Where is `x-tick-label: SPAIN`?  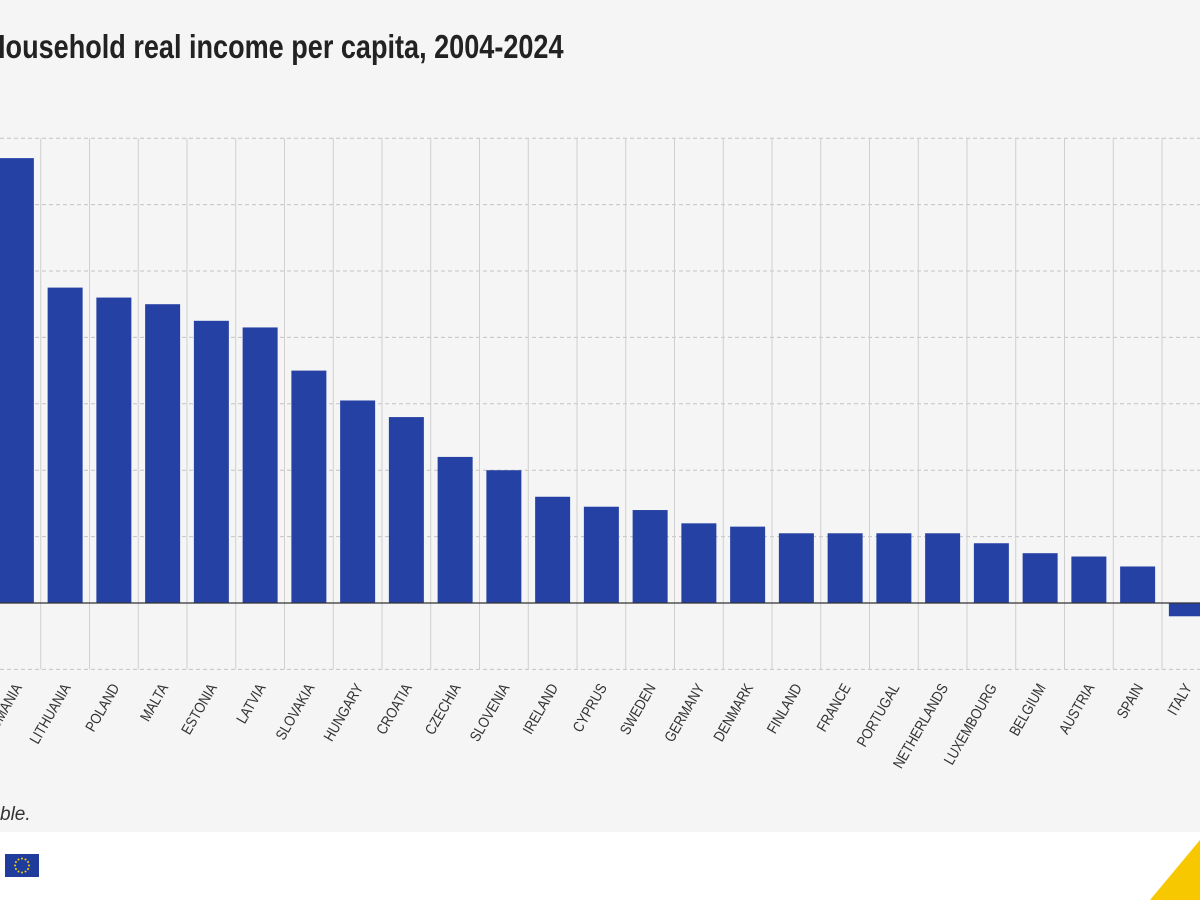
x-tick-label: SPAIN is located at coordinates (1130, 700).